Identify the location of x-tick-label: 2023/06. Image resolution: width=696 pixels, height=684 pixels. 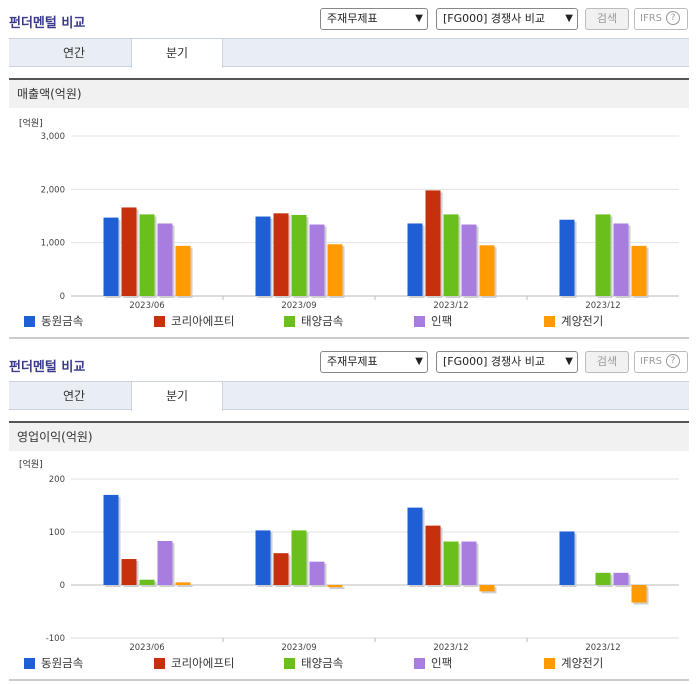
(146, 646).